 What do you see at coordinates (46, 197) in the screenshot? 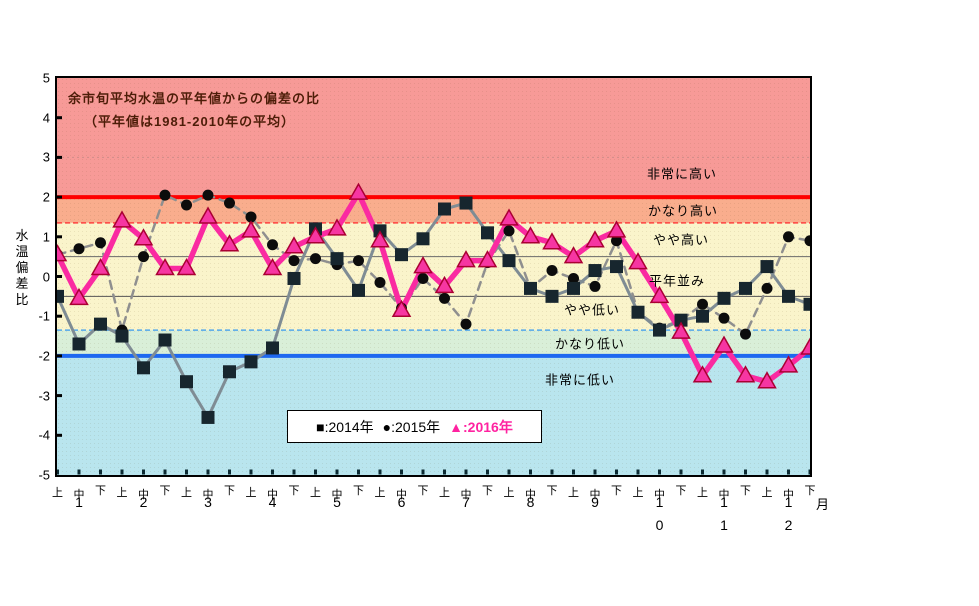
I see `y-tick-label-2: 2` at bounding box center [46, 197].